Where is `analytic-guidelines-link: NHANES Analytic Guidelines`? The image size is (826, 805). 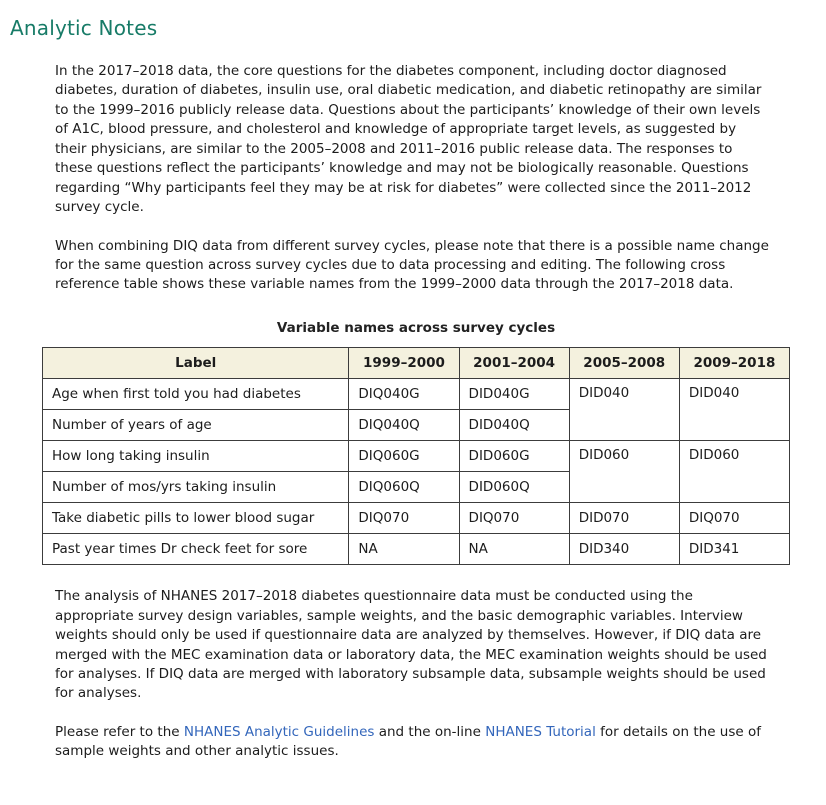 analytic-guidelines-link: NHANES Analytic Guidelines is located at coordinates (279, 731).